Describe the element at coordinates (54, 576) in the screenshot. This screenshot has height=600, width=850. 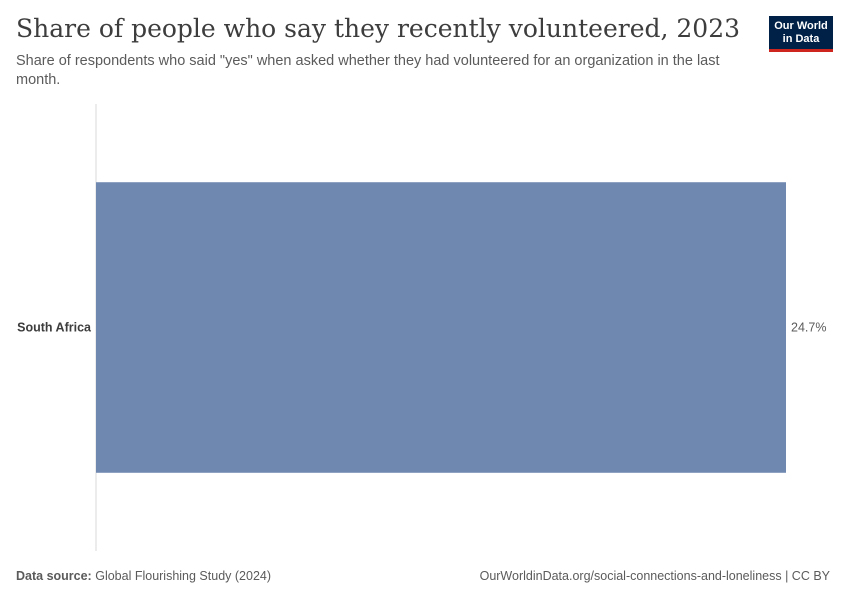
I see `data-source-label: Data source:` at that location.